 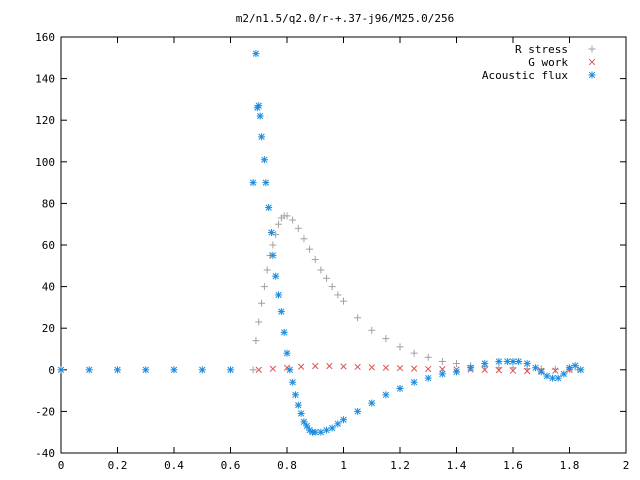 I want to click on x-tick-label: 1.4, so click(x=457, y=465).